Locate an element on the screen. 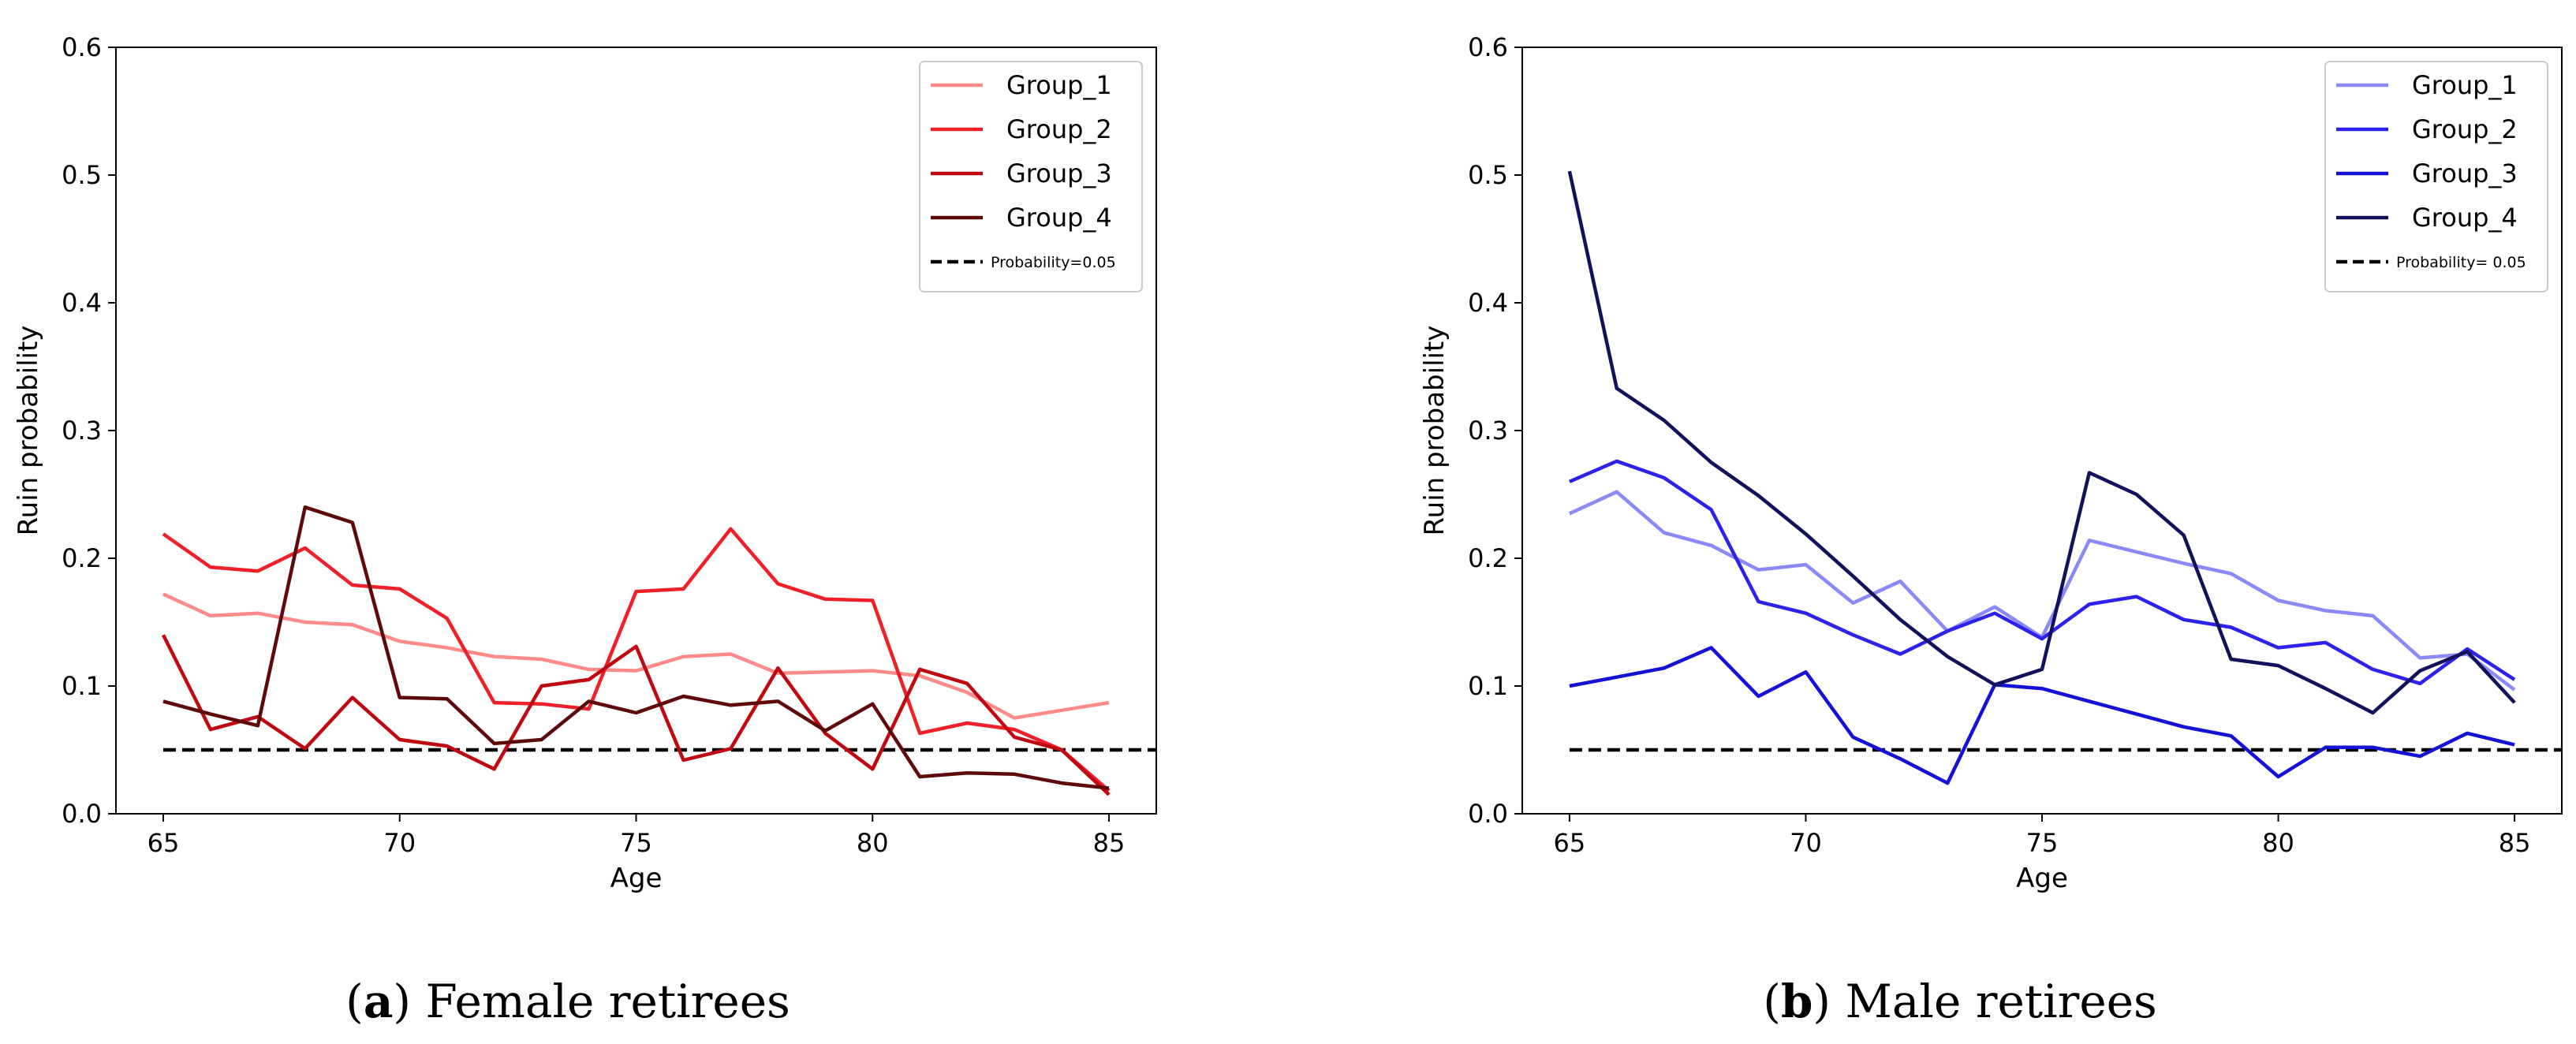  caption: (b) Male retirees is located at coordinates (1960, 1001).